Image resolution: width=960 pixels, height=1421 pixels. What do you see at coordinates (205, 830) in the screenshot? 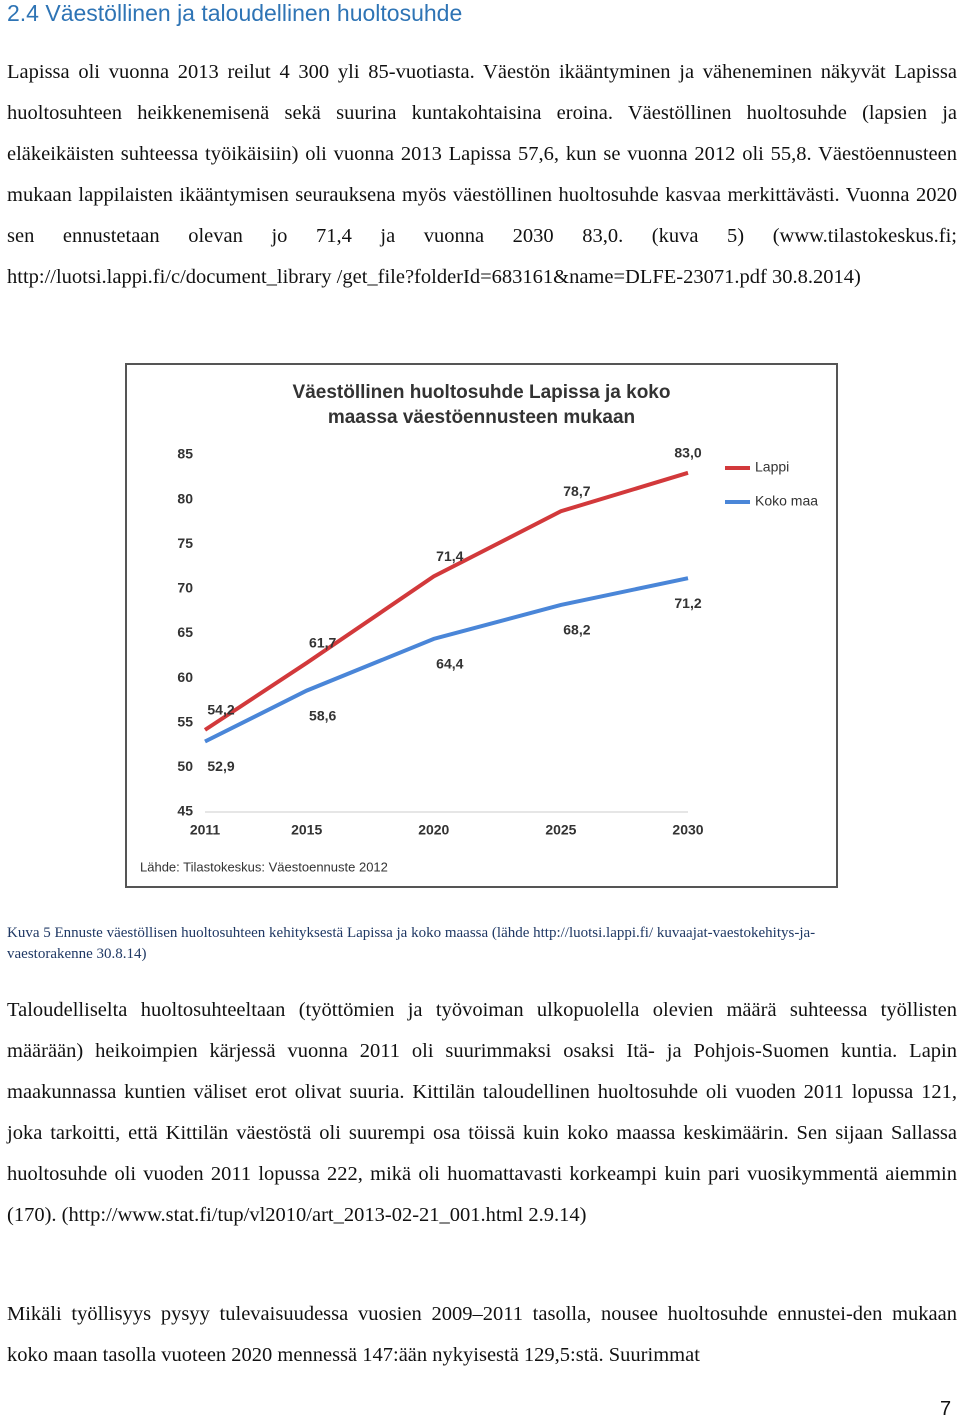
I see `x-tick-label: 2011` at bounding box center [205, 830].